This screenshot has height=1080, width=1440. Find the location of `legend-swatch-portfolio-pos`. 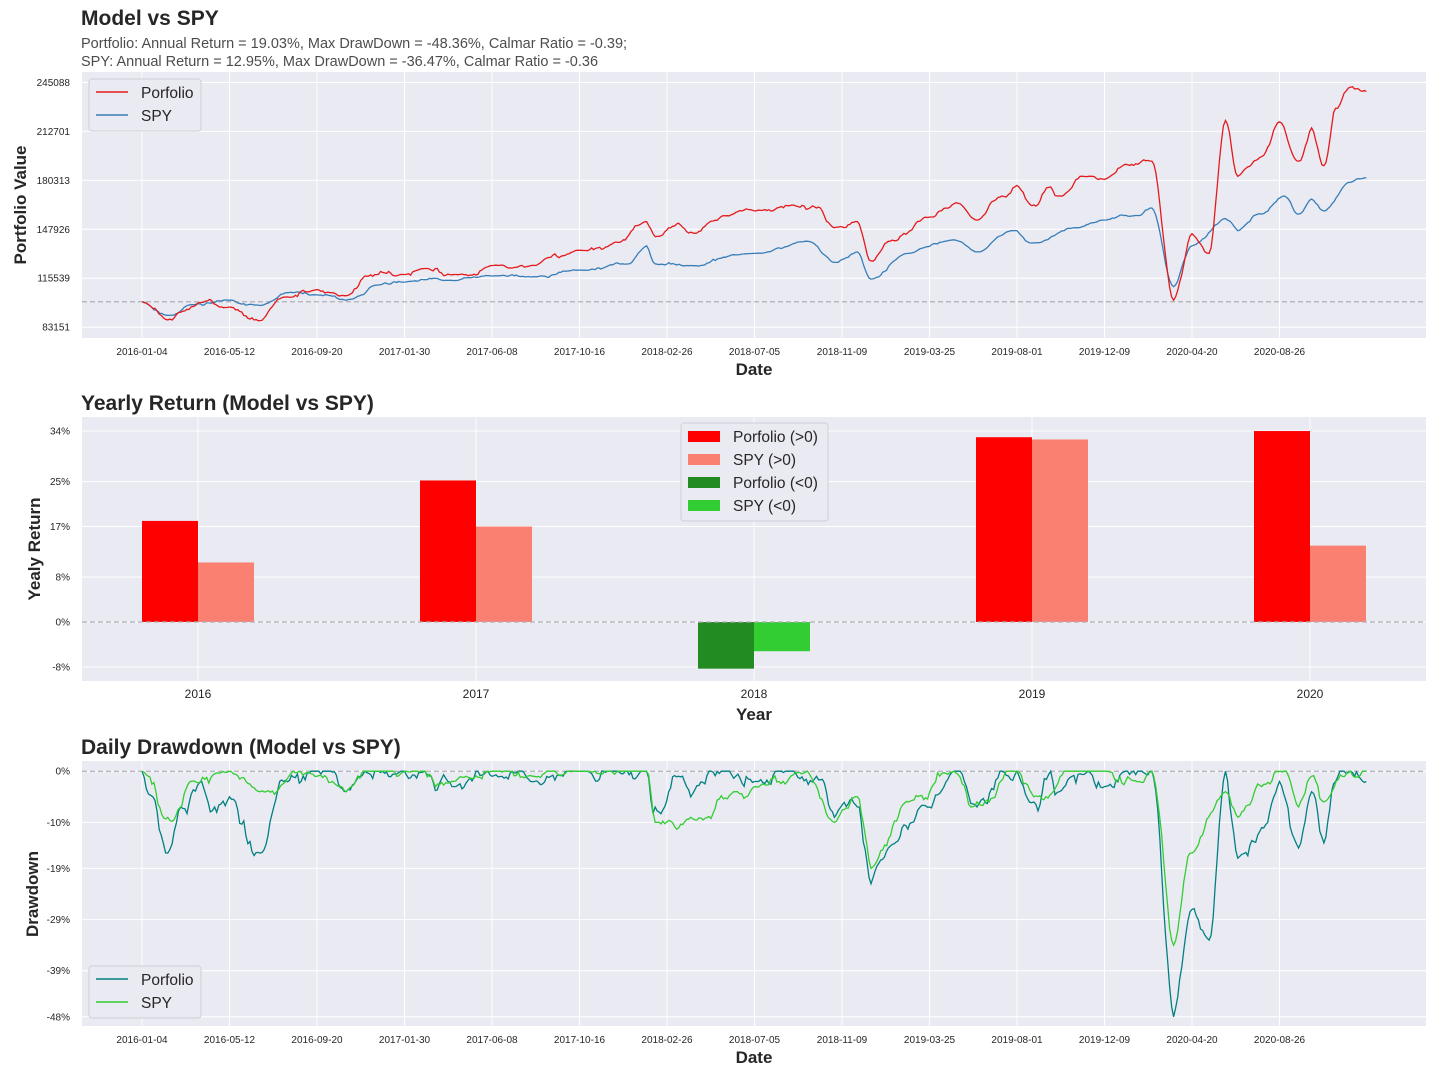

legend-swatch-portfolio-pos is located at coordinates (704, 436).